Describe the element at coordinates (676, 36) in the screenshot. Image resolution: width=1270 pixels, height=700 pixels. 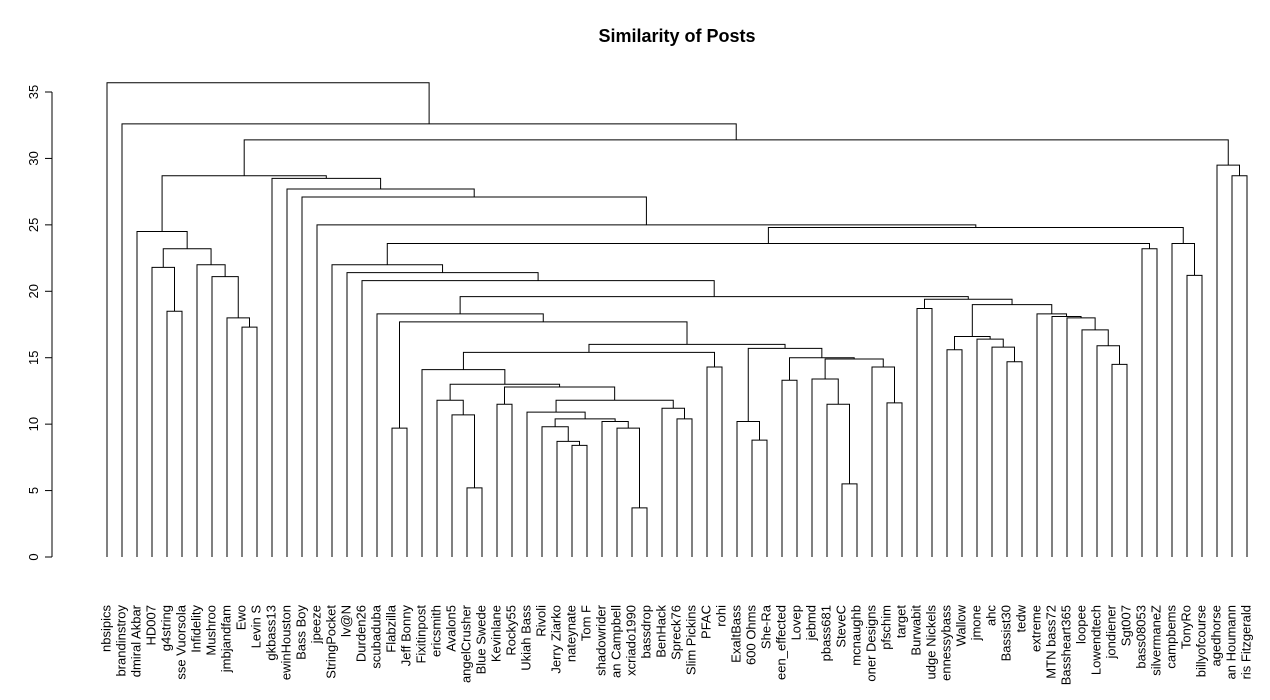
I see `chart-title: Similarity of Posts` at that location.